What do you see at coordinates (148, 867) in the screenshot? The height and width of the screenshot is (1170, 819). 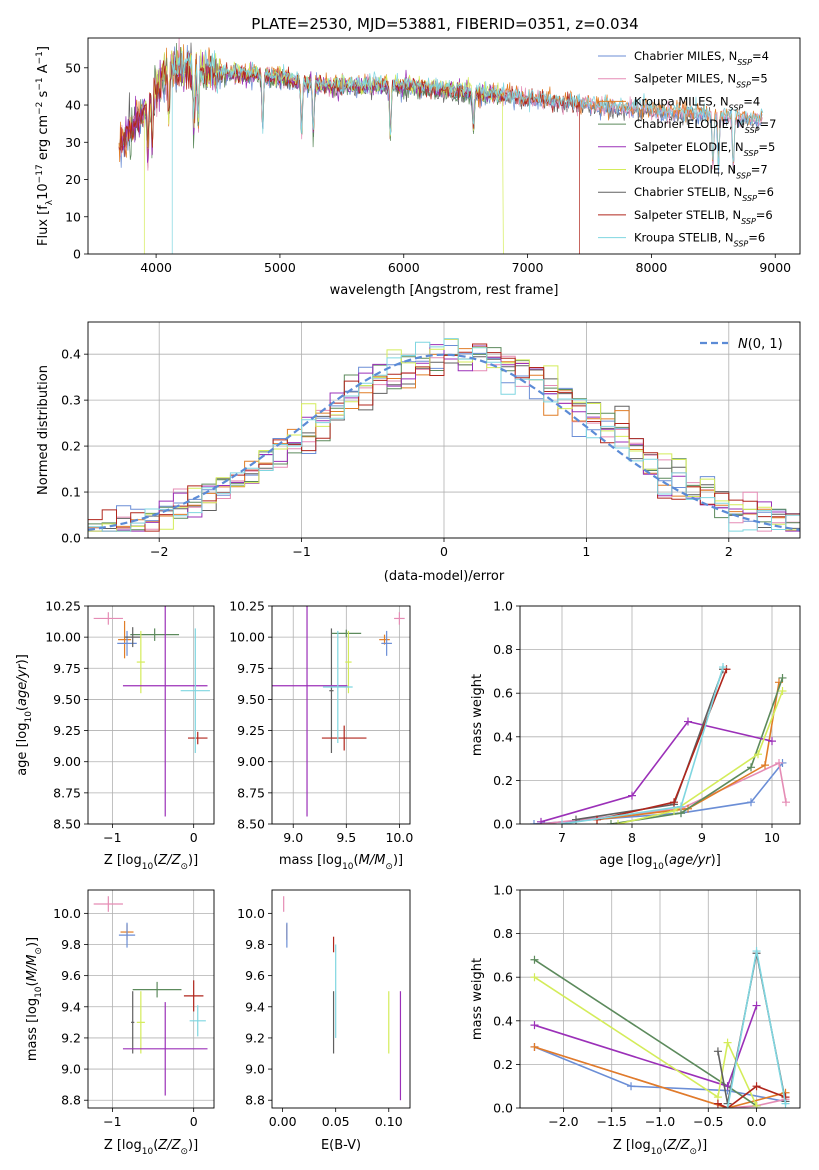 I see `age-vs-z-xlabel-part: 10` at bounding box center [148, 867].